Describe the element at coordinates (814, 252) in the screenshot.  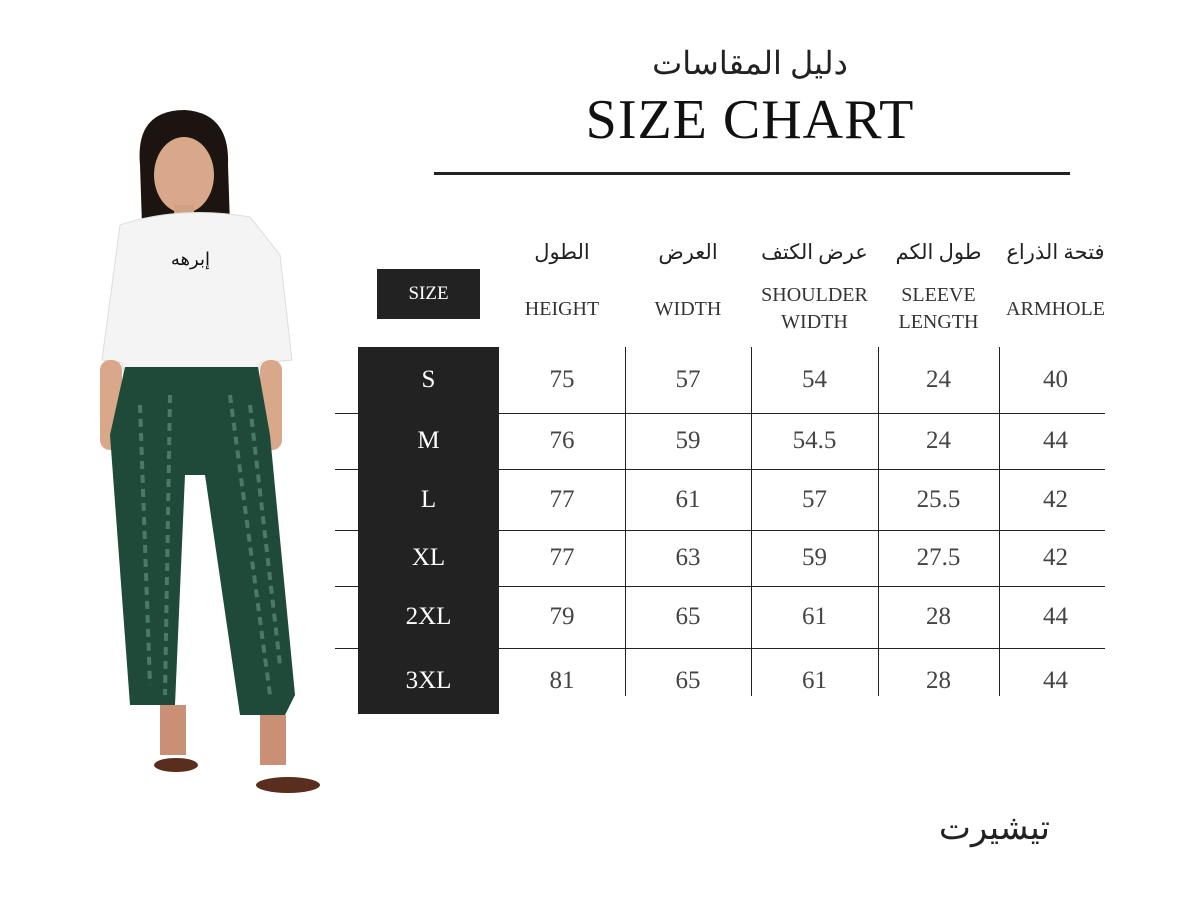
I see `column-header-arabic: عرض الكتف` at that location.